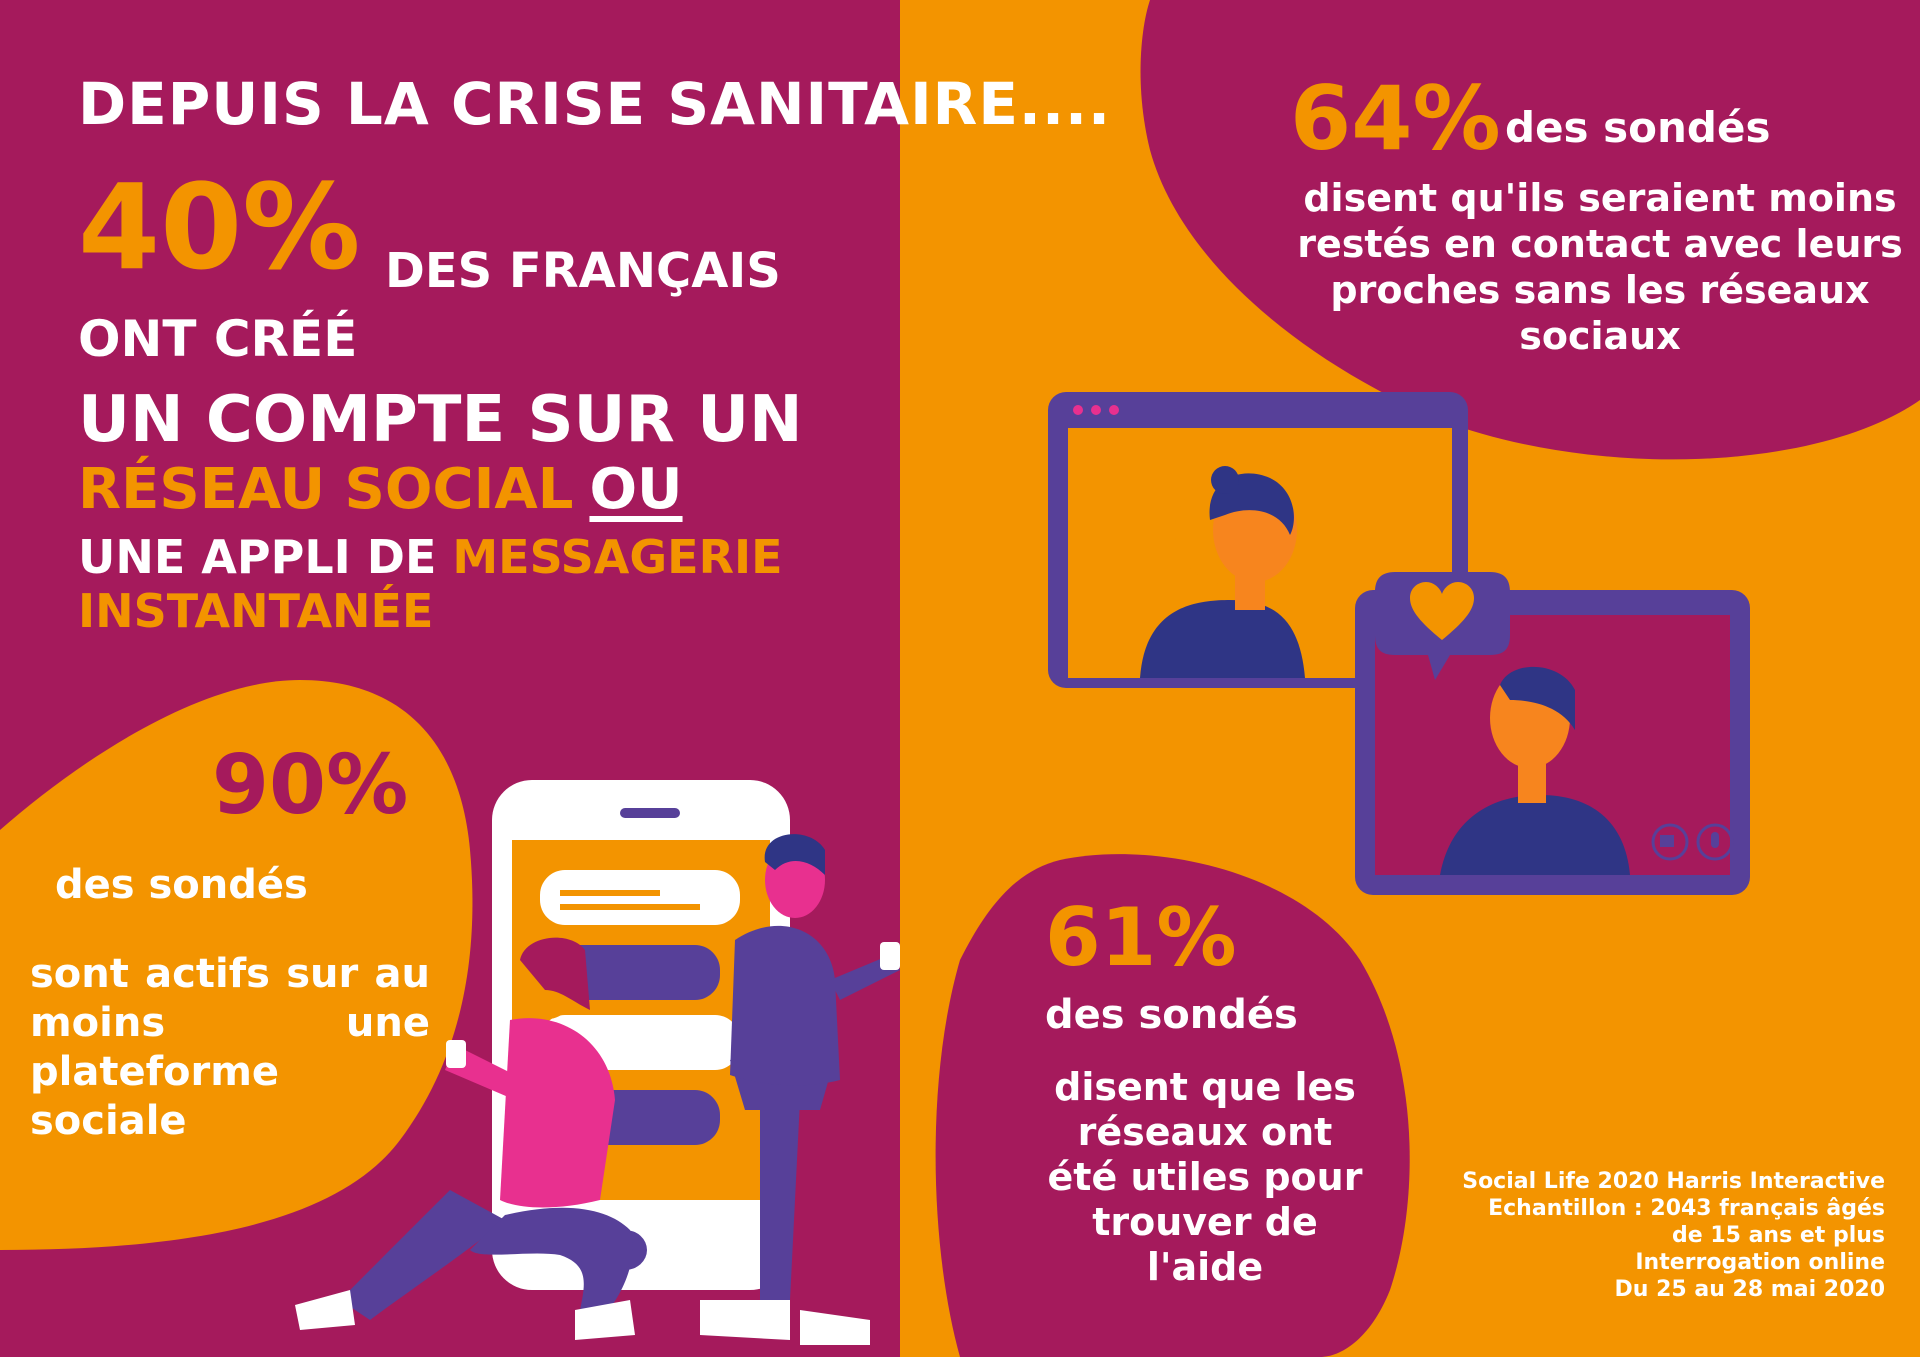  I want to click on source-line-5: Du 25 au 28 mai 2020, so click(1750, 1289).